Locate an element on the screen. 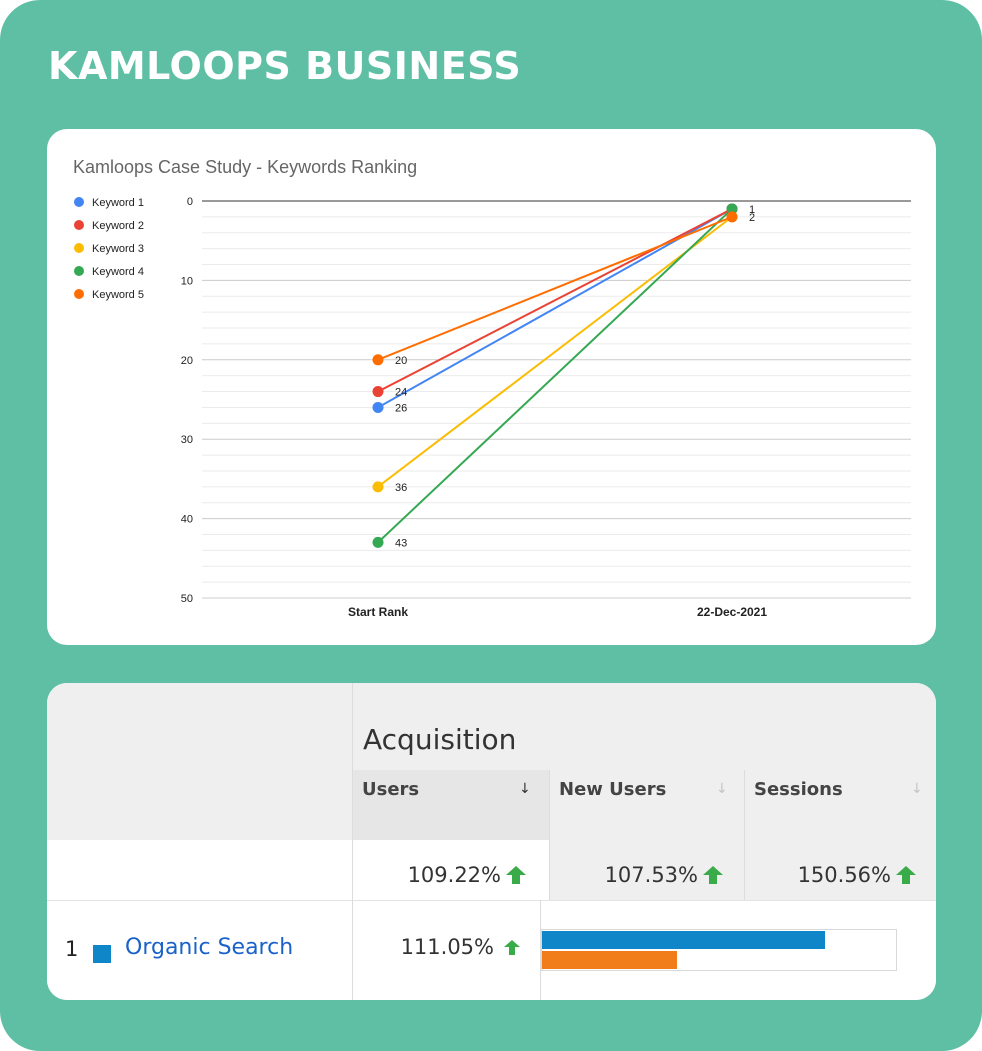  column-header-new-users: New Users is located at coordinates (613, 789).